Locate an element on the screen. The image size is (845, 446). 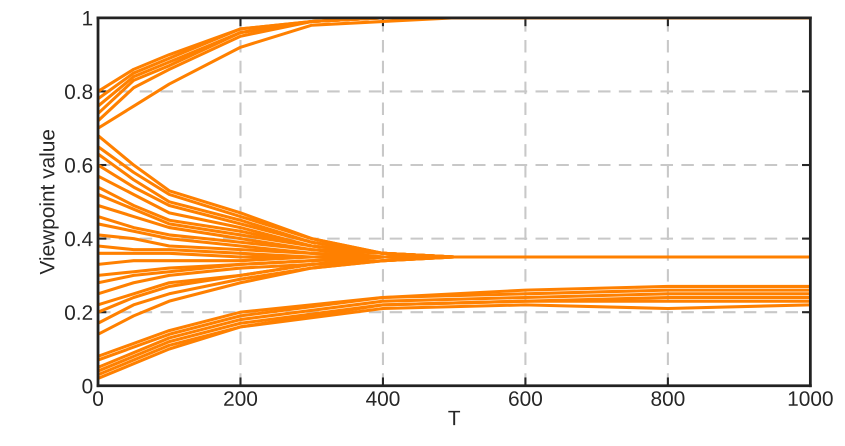
x-tick-label: 800 is located at coordinates (667, 398).